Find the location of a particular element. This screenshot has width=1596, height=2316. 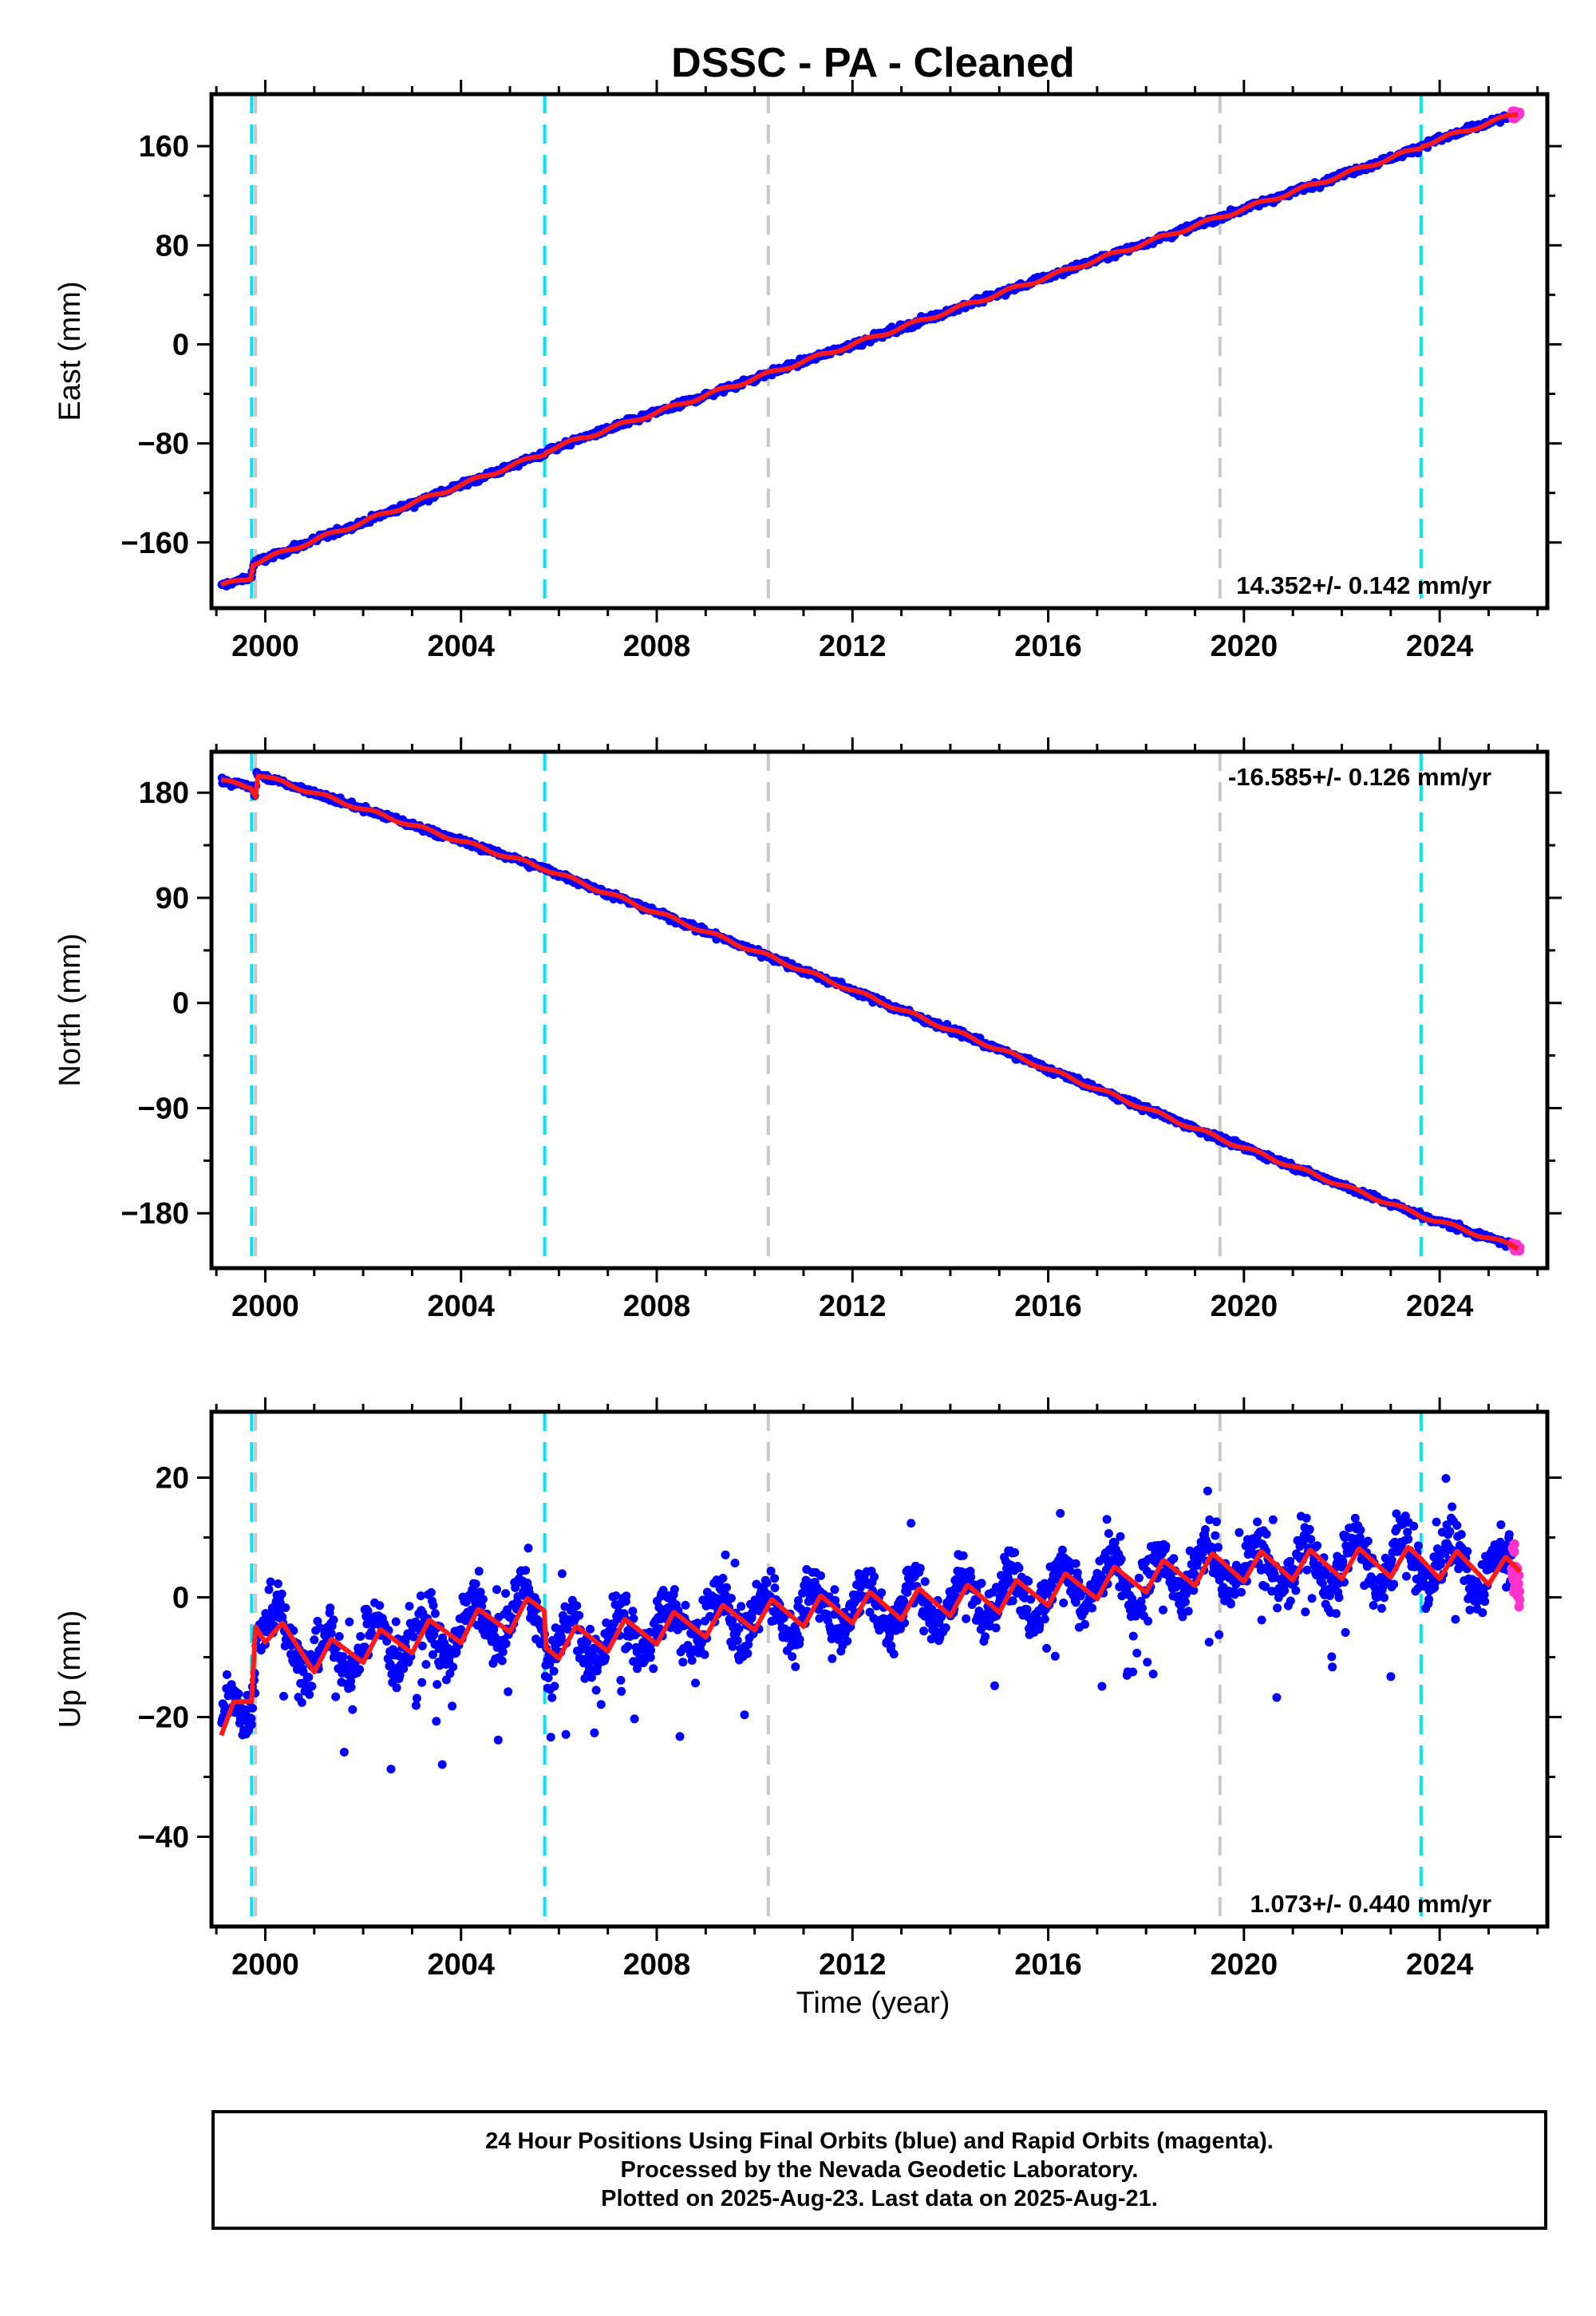

rate-label: 1.073+/- 0.440 mm/yr is located at coordinates (1370, 1904).